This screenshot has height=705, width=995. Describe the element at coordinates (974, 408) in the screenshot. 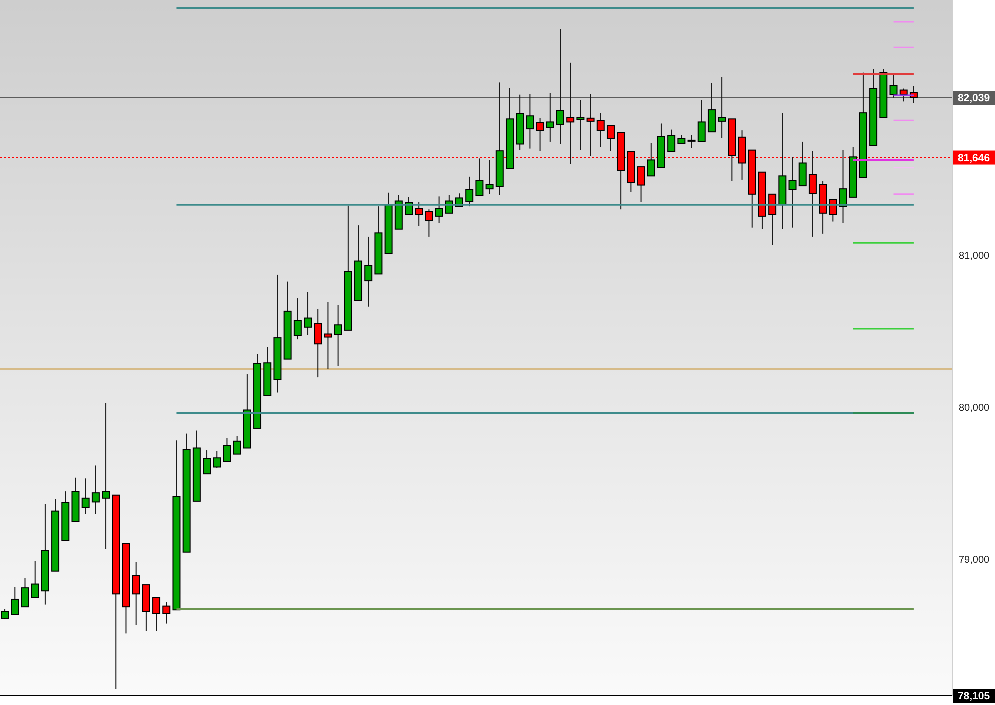

I see `y-tick-label: 80,000` at that location.